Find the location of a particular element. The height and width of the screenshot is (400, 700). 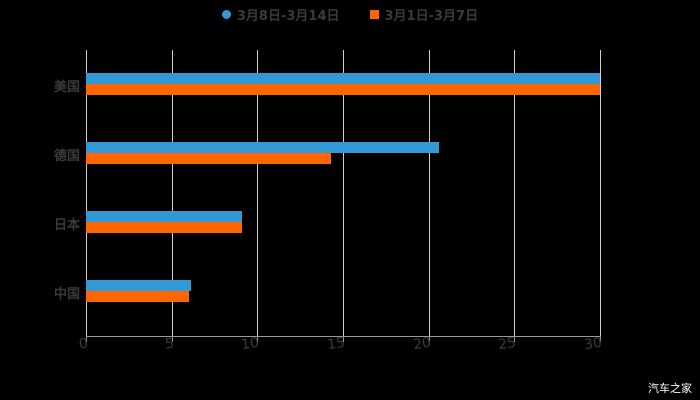

x-axis is located at coordinates (343, 336).